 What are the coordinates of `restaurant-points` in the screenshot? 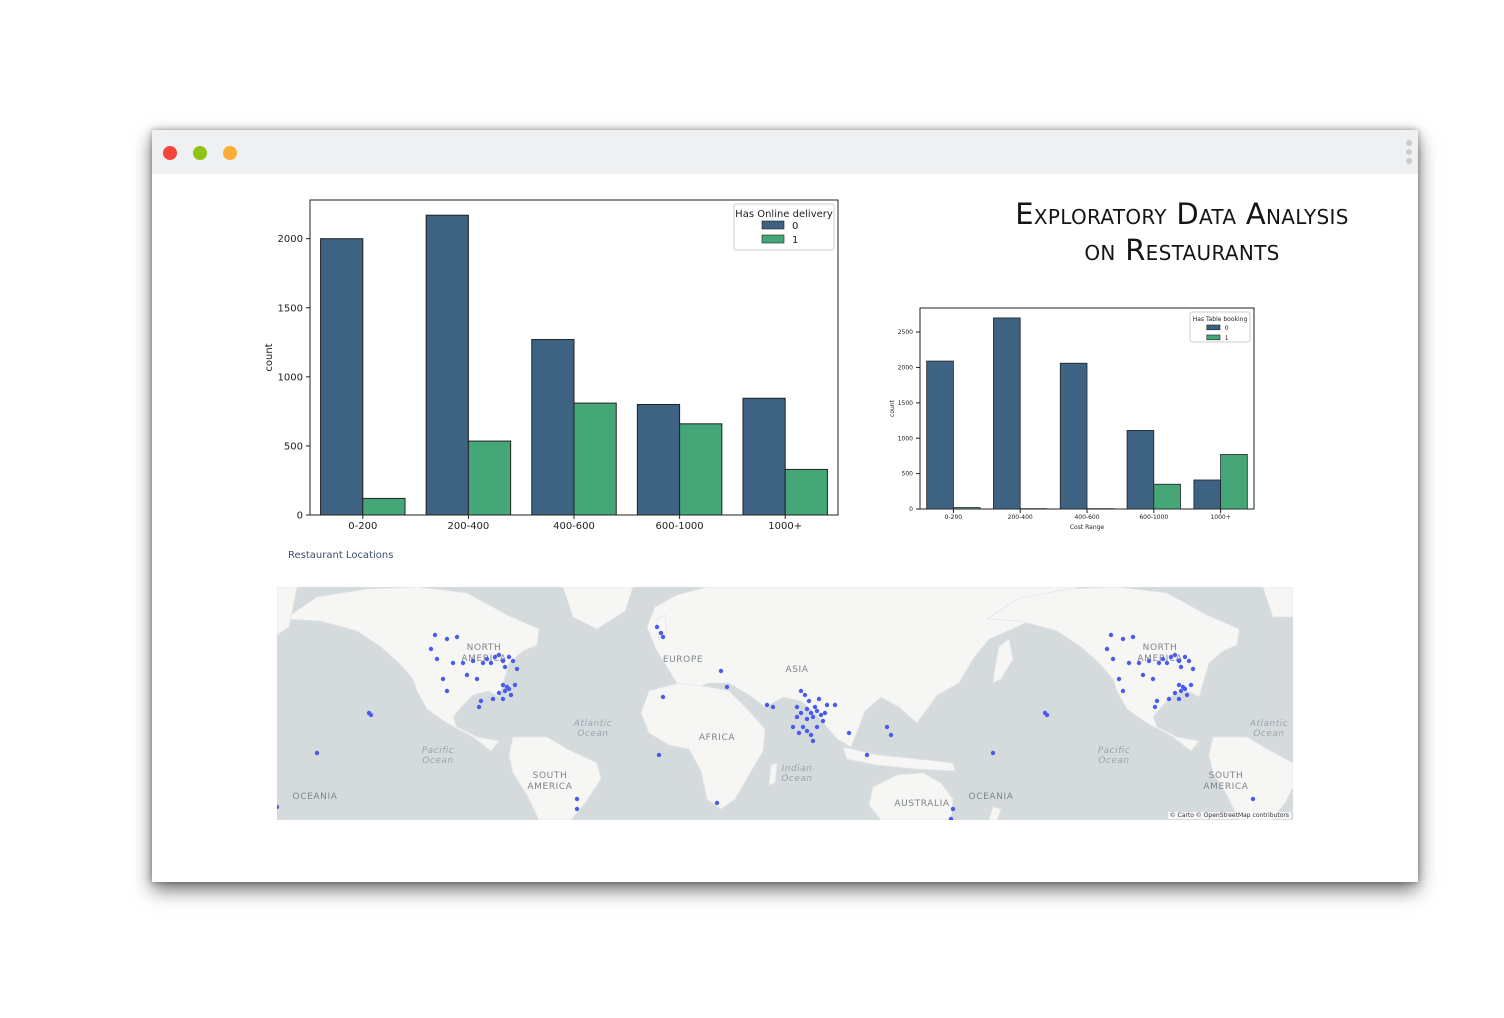 It's located at (766, 722).